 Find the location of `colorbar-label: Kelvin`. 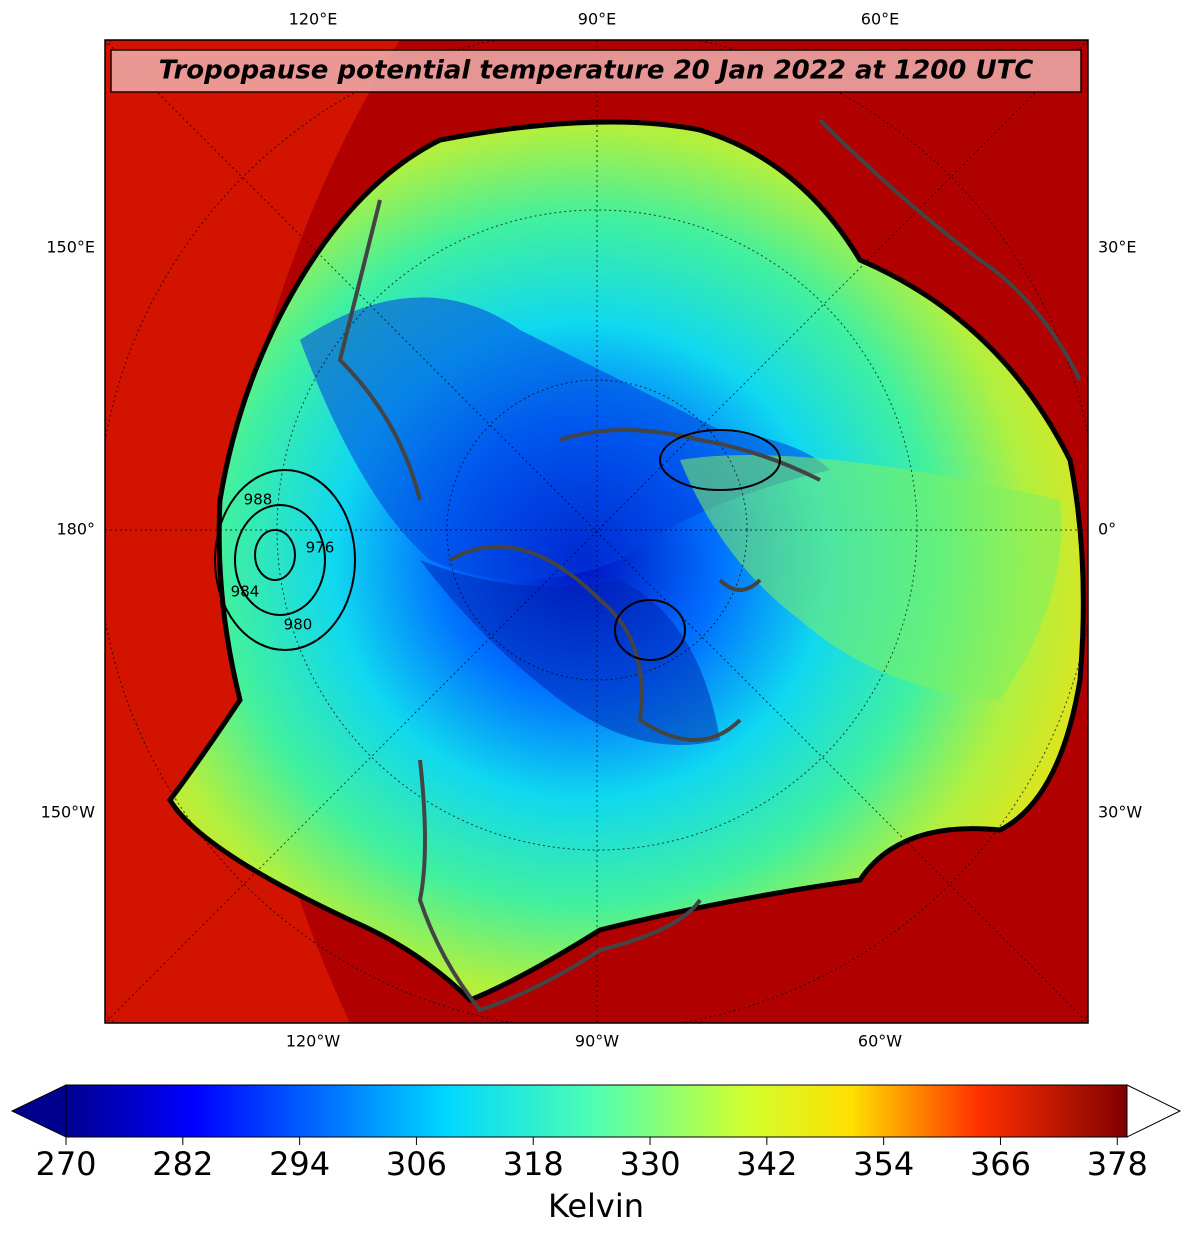

colorbar-label: Kelvin is located at coordinates (596, 1206).